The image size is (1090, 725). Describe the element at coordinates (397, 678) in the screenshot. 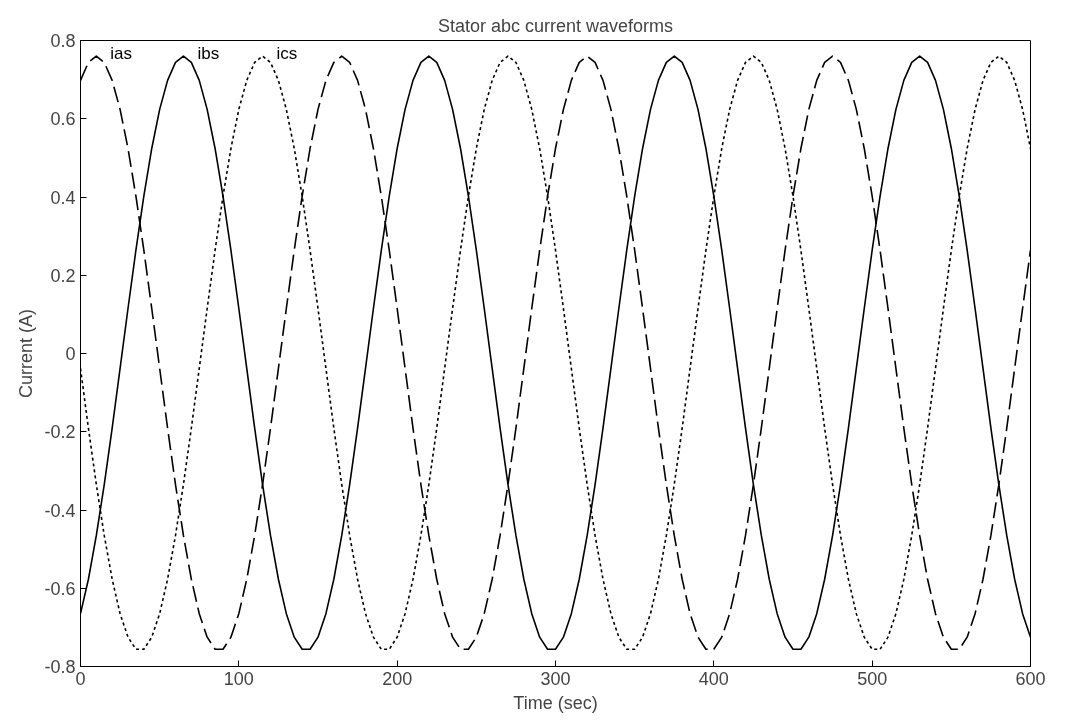

I see `x-tick-label: 200` at that location.